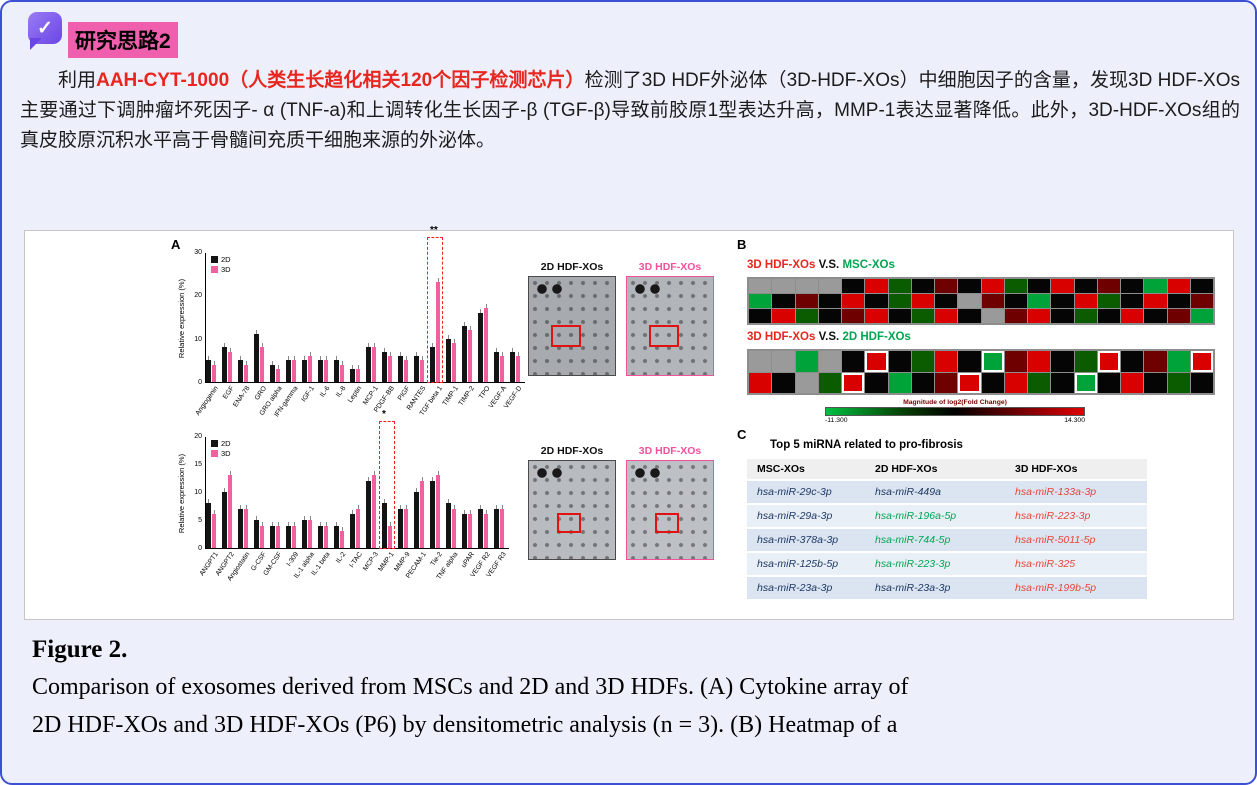 This screenshot has height=785, width=1257. I want to click on legend-label: 2D, so click(226, 259).